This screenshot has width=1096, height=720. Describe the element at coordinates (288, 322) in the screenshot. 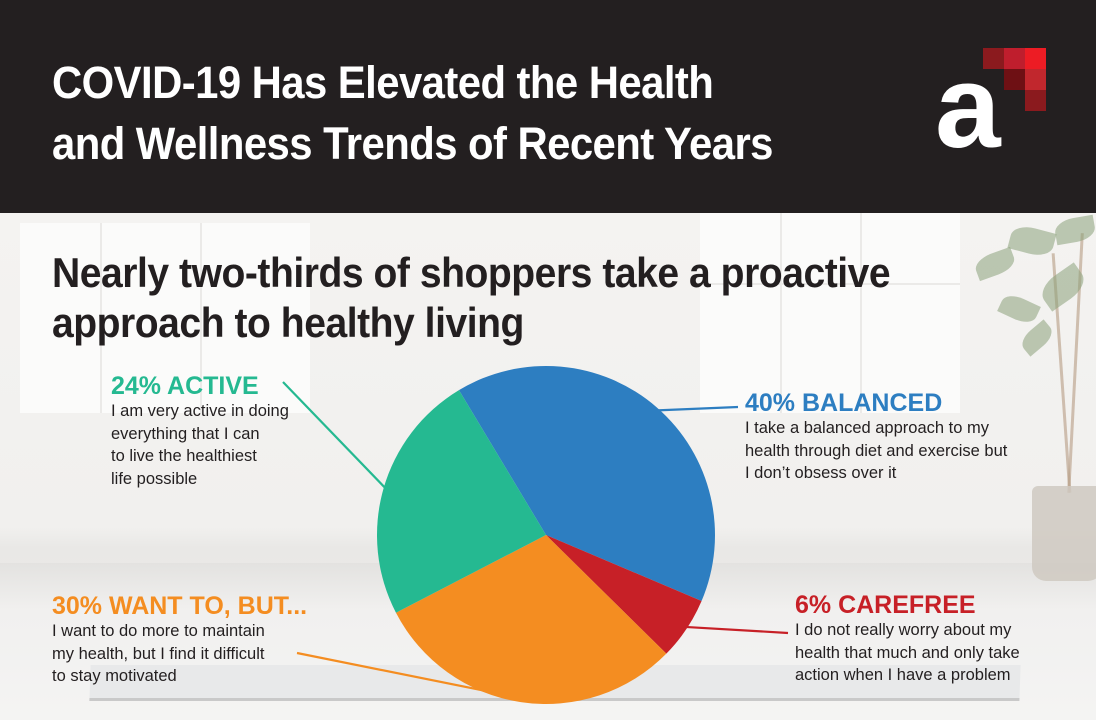

I see `subtitle-line: approach to healthy living` at that location.